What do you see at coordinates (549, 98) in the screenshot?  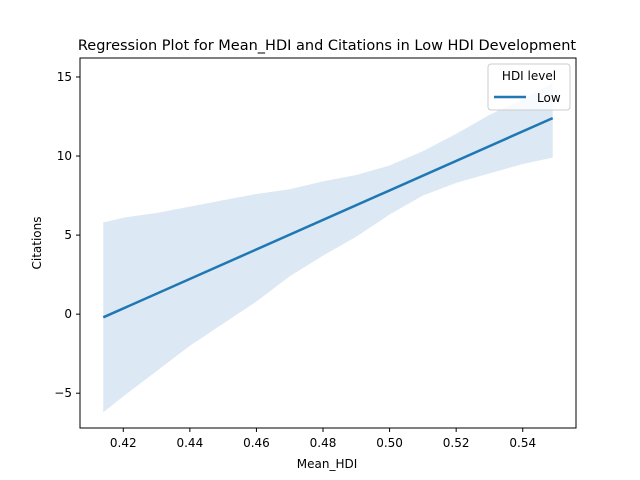 I see `legend-entry-low: Low` at bounding box center [549, 98].